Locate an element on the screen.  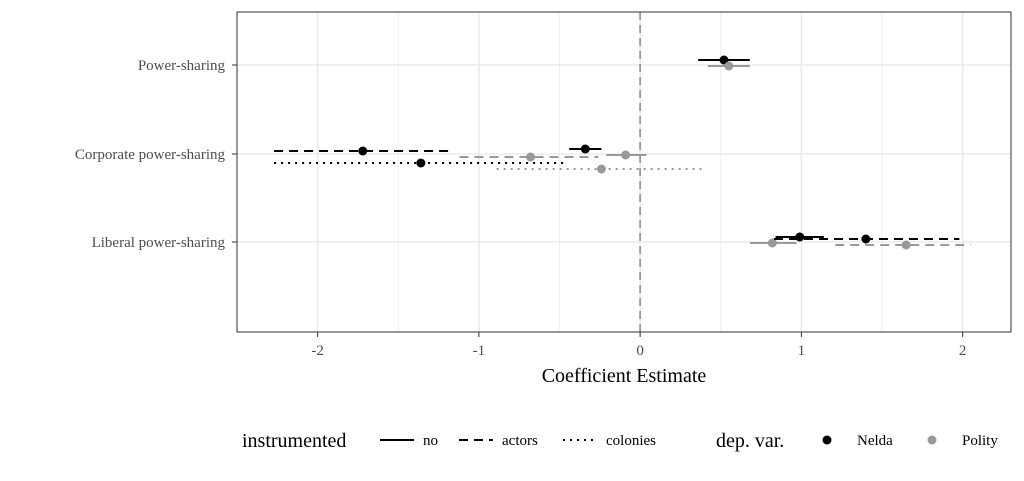
x-tick-label: -1 is located at coordinates (479, 351).